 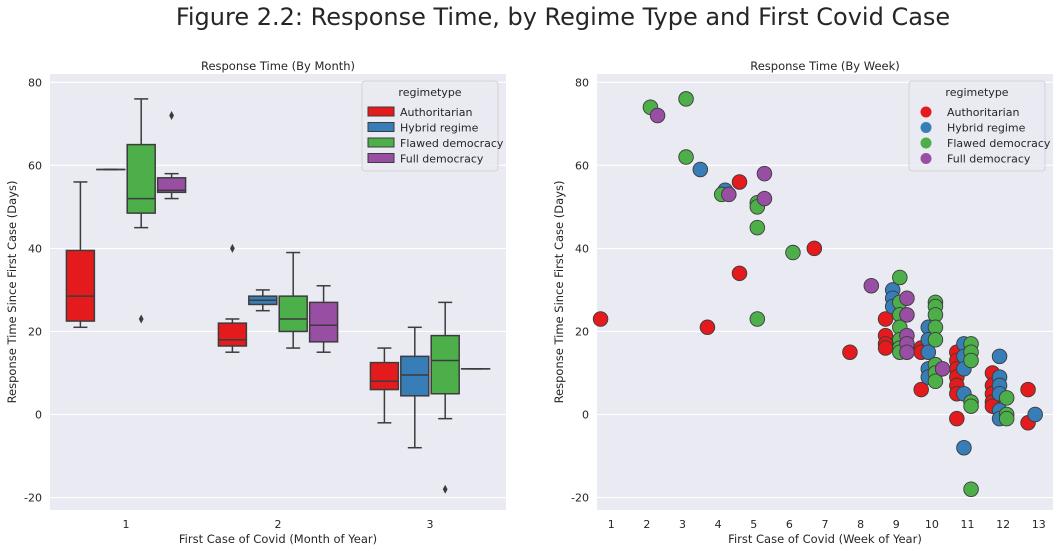 I want to click on legend-swatch-flawed-democracy, so click(x=381, y=142).